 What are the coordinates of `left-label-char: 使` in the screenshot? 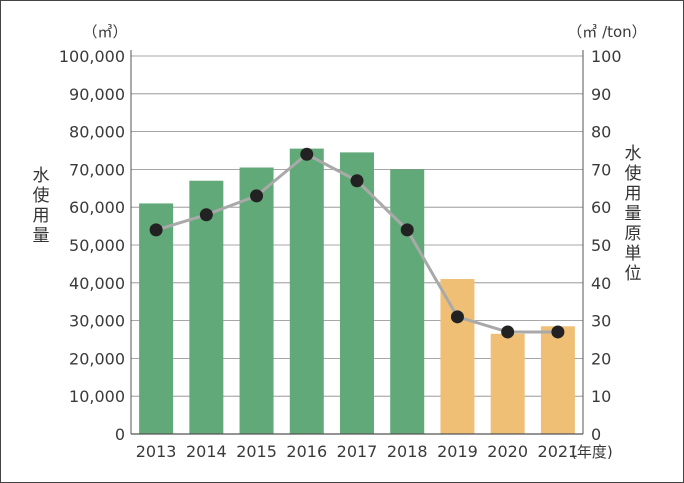 It's located at (41, 195).